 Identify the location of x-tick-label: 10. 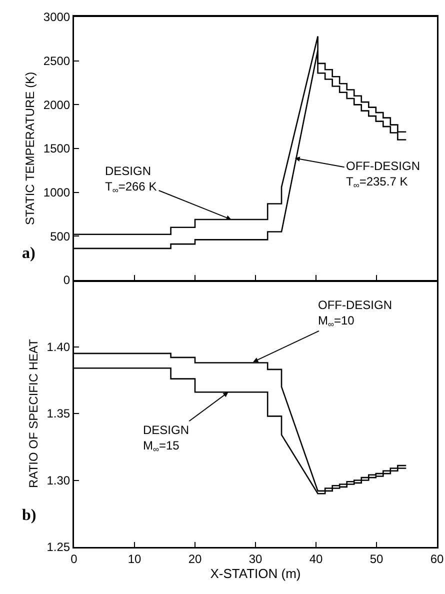
(135, 559).